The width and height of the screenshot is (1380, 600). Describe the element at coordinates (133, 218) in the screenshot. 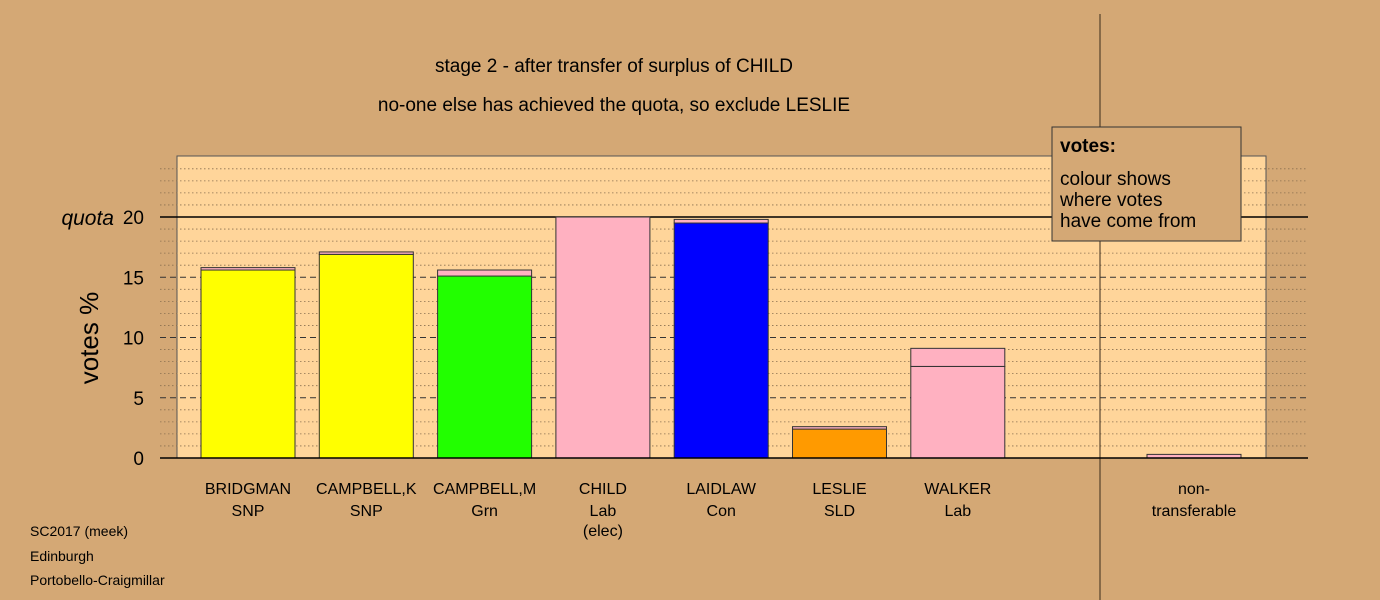

I see `y-tick-label: 20` at that location.